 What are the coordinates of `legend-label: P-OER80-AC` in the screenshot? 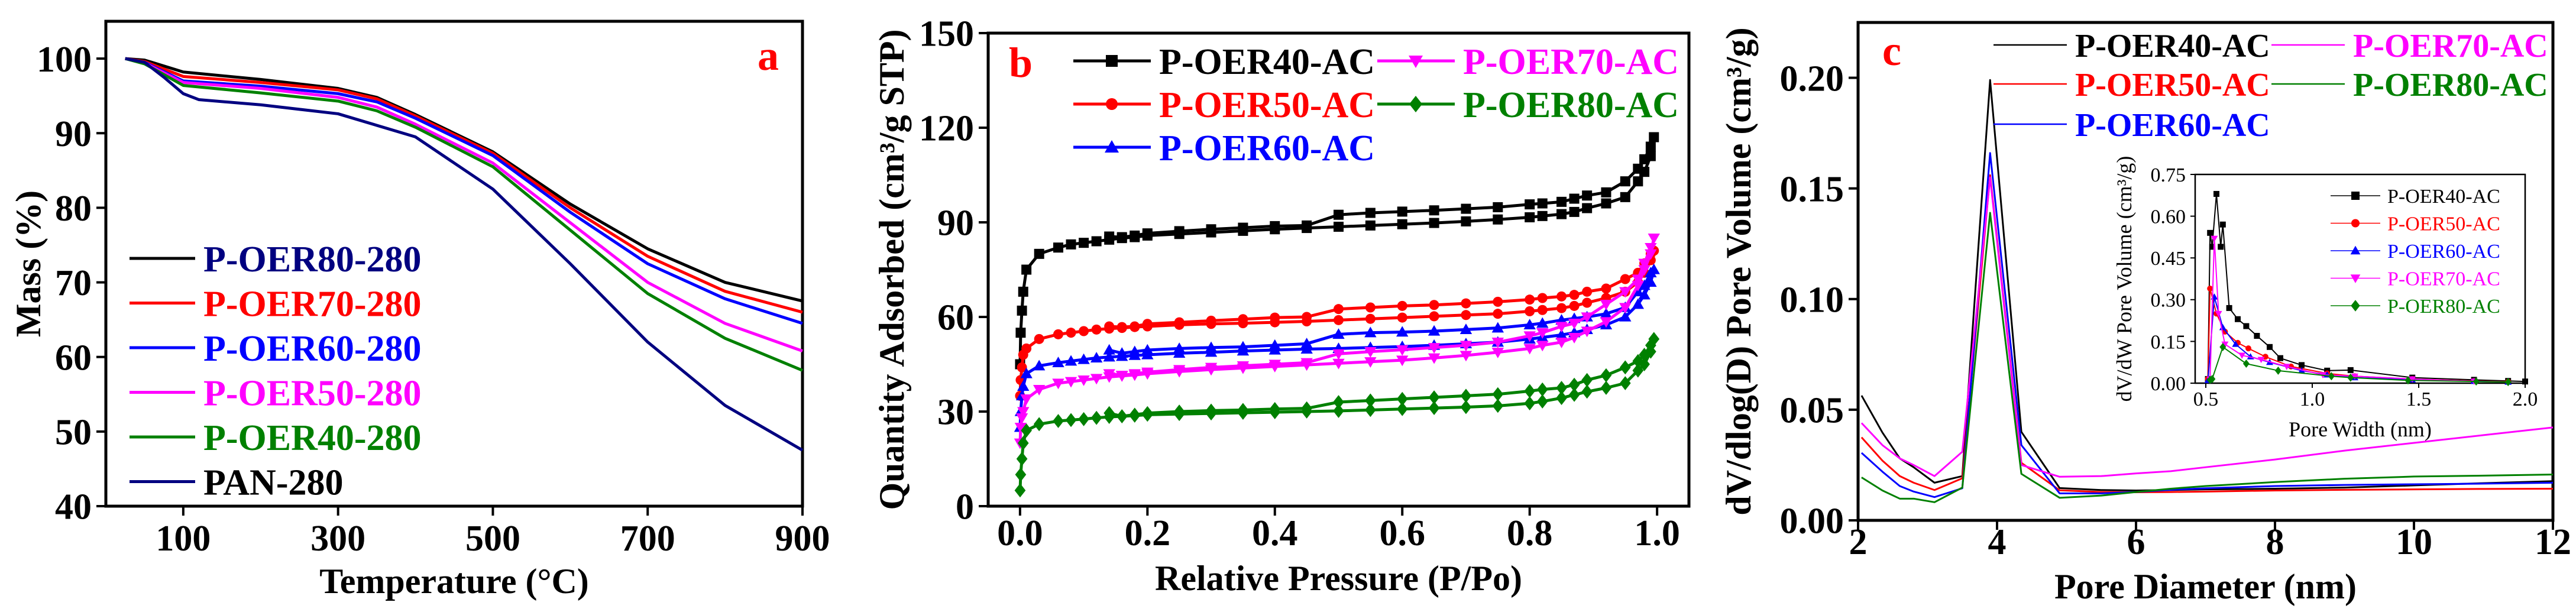 It's located at (2444, 307).